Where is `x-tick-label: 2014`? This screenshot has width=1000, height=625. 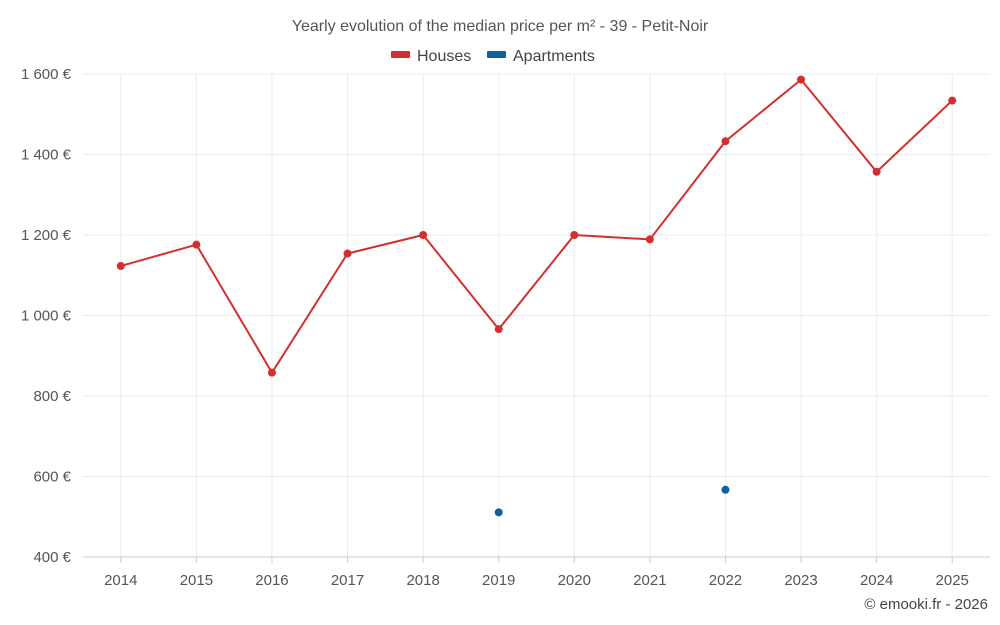
x-tick-label: 2014 is located at coordinates (120, 580).